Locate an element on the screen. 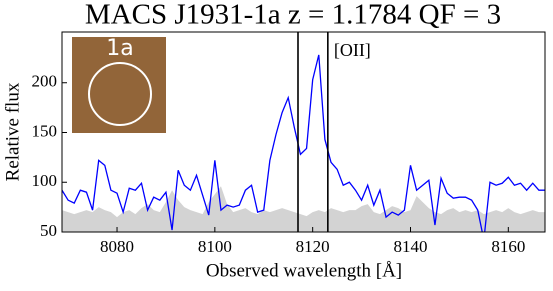  x-tick-label: 8080 is located at coordinates (117, 246).